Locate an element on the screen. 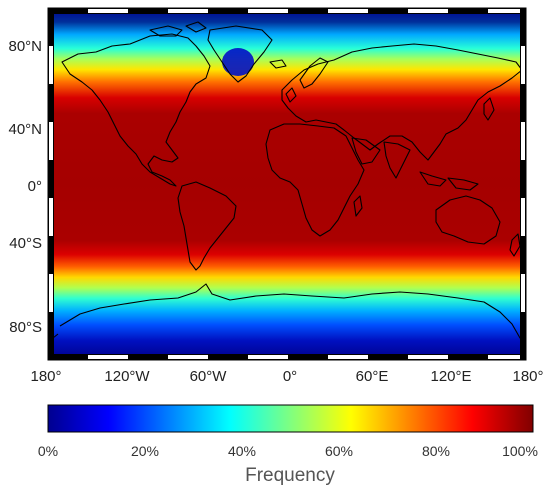 This screenshot has height=489, width=550. lat-tick-label: 40°N is located at coordinates (25, 129).